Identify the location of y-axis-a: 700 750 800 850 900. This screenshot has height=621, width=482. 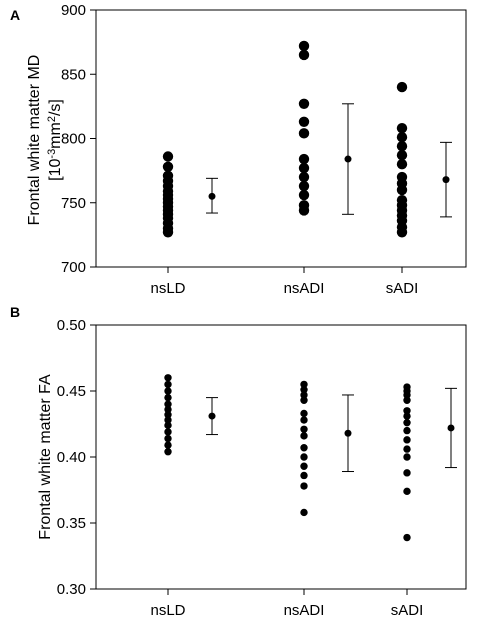
(78, 139).